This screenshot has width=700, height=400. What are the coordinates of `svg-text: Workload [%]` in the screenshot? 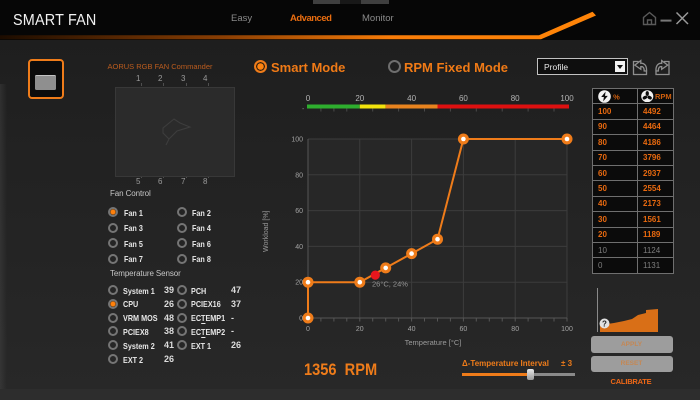 It's located at (266, 231).